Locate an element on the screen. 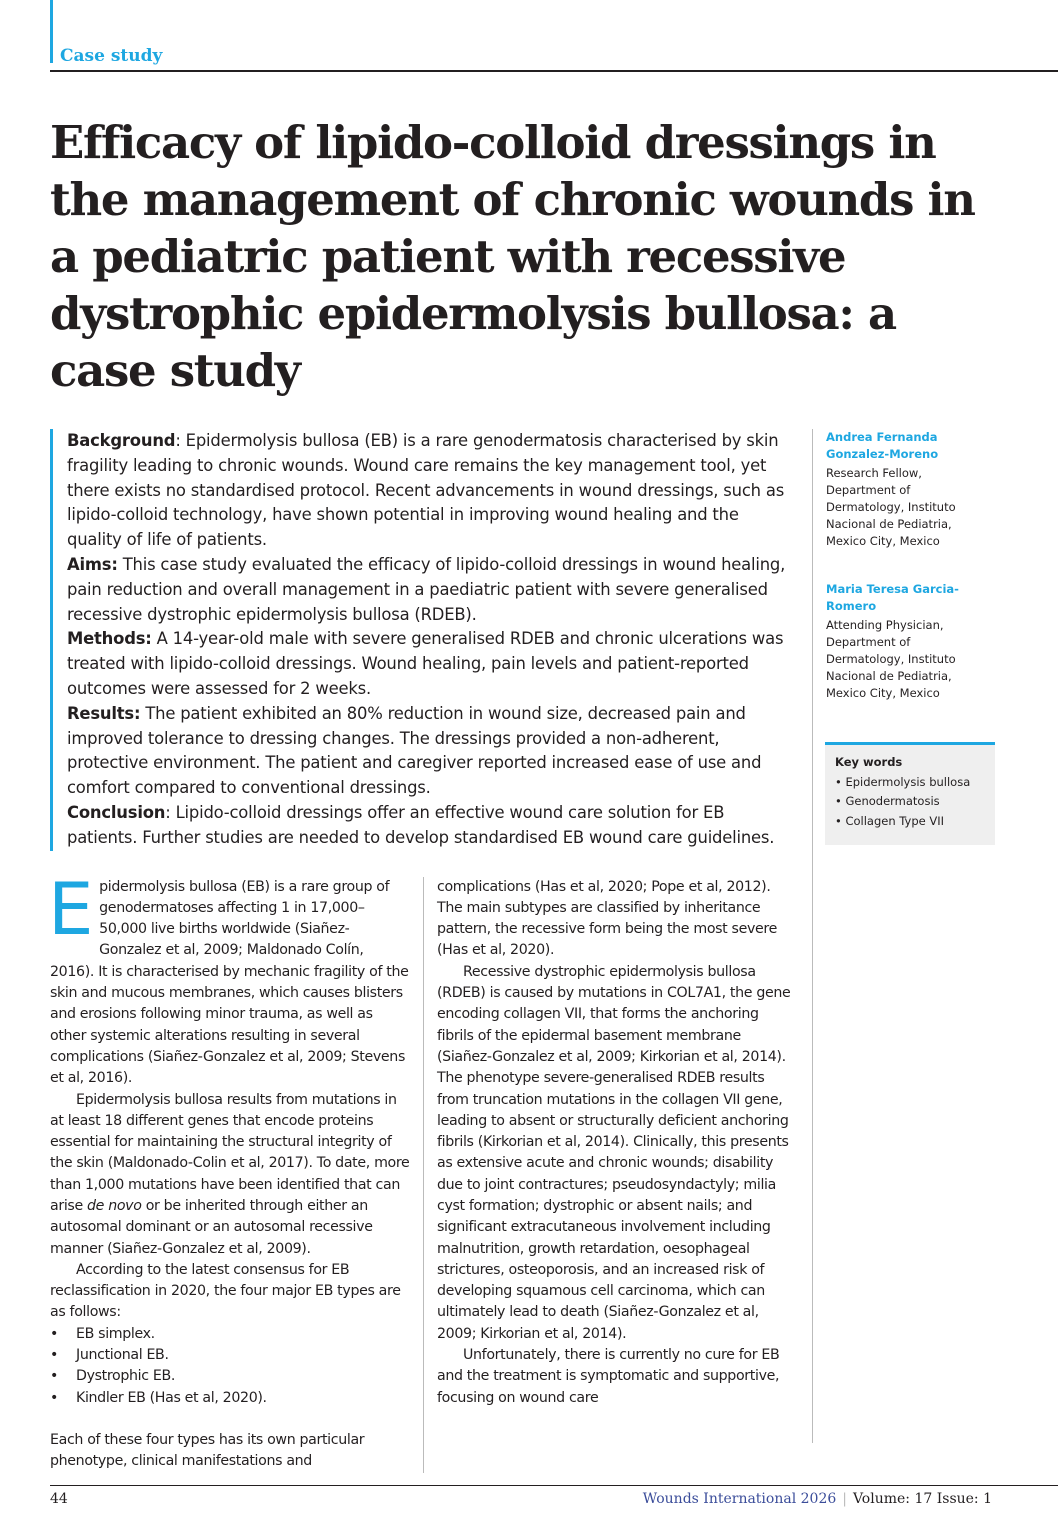  accent-bar is located at coordinates (51, 31).